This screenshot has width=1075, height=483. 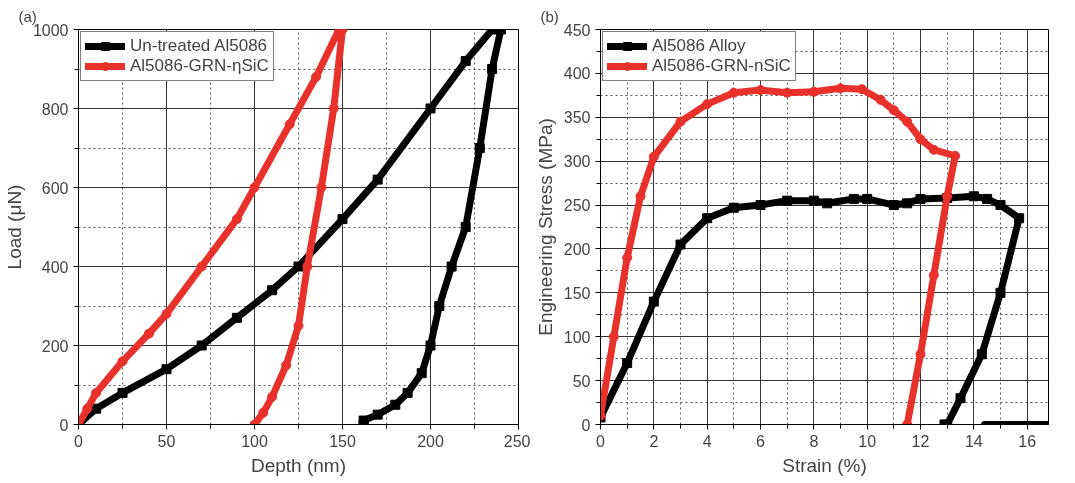 I want to click on y-tick-label: 150, so click(x=577, y=293).